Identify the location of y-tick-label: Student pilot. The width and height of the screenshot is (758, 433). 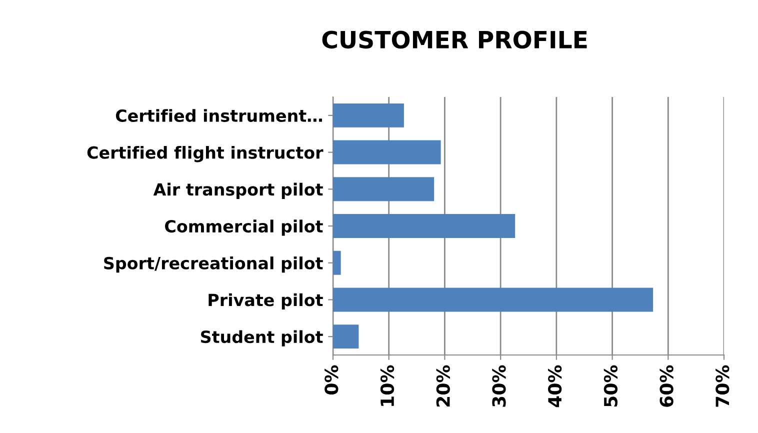
(262, 338).